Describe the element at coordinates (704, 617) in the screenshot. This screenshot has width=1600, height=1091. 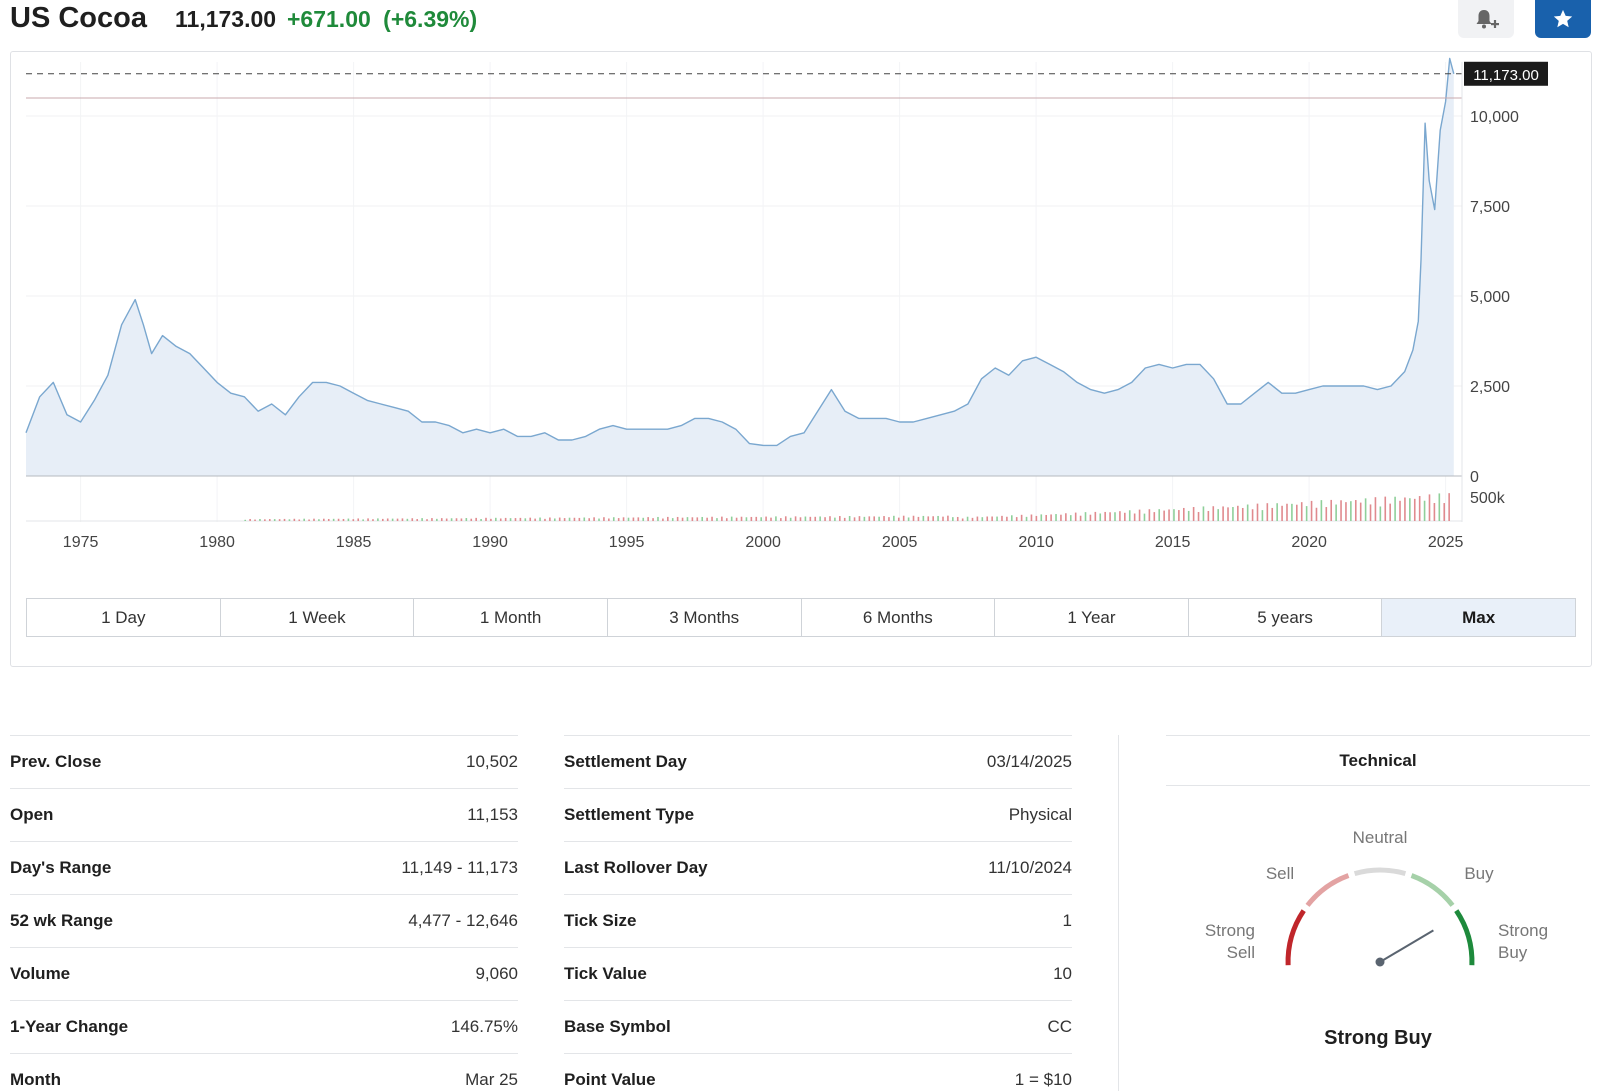
I see `range-3-months-button: 3 Months` at that location.